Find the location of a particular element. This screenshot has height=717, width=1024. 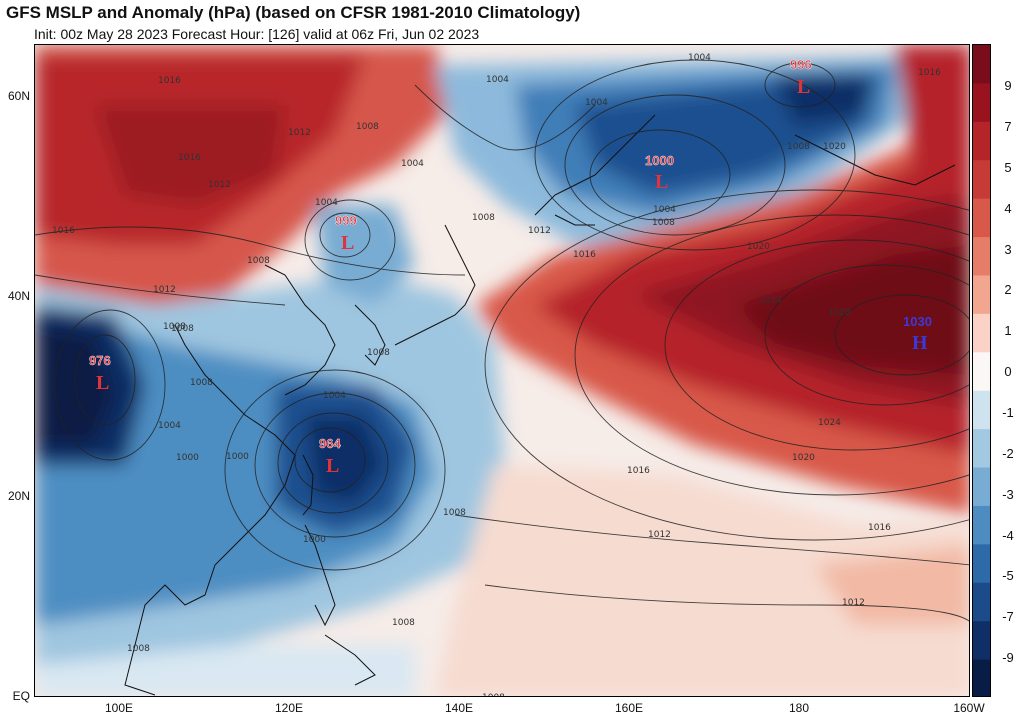

colorbar-label: 0 is located at coordinates (1008, 371).